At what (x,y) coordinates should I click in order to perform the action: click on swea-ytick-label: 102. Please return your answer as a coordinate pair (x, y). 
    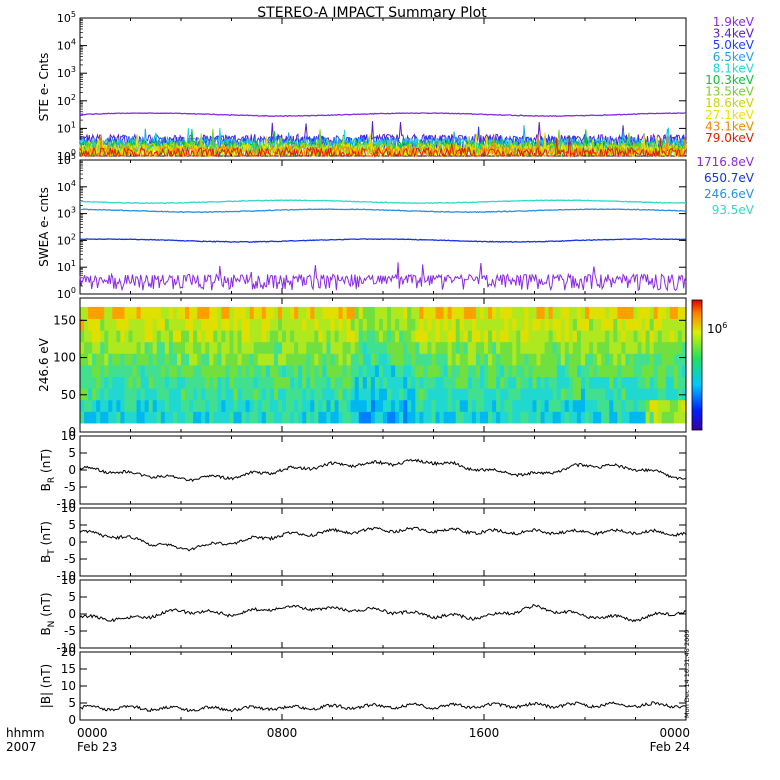
    Looking at the image, I should click on (66, 239).